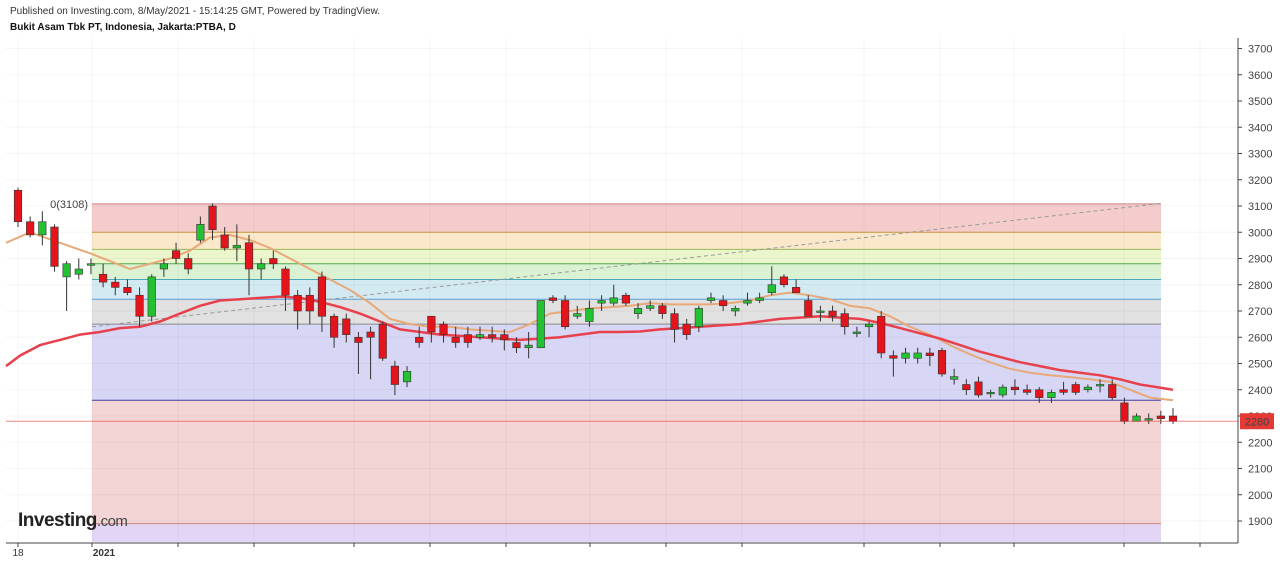 The image size is (1280, 564). What do you see at coordinates (1260, 76) in the screenshot?
I see `price-tick-label: 3600` at bounding box center [1260, 76].